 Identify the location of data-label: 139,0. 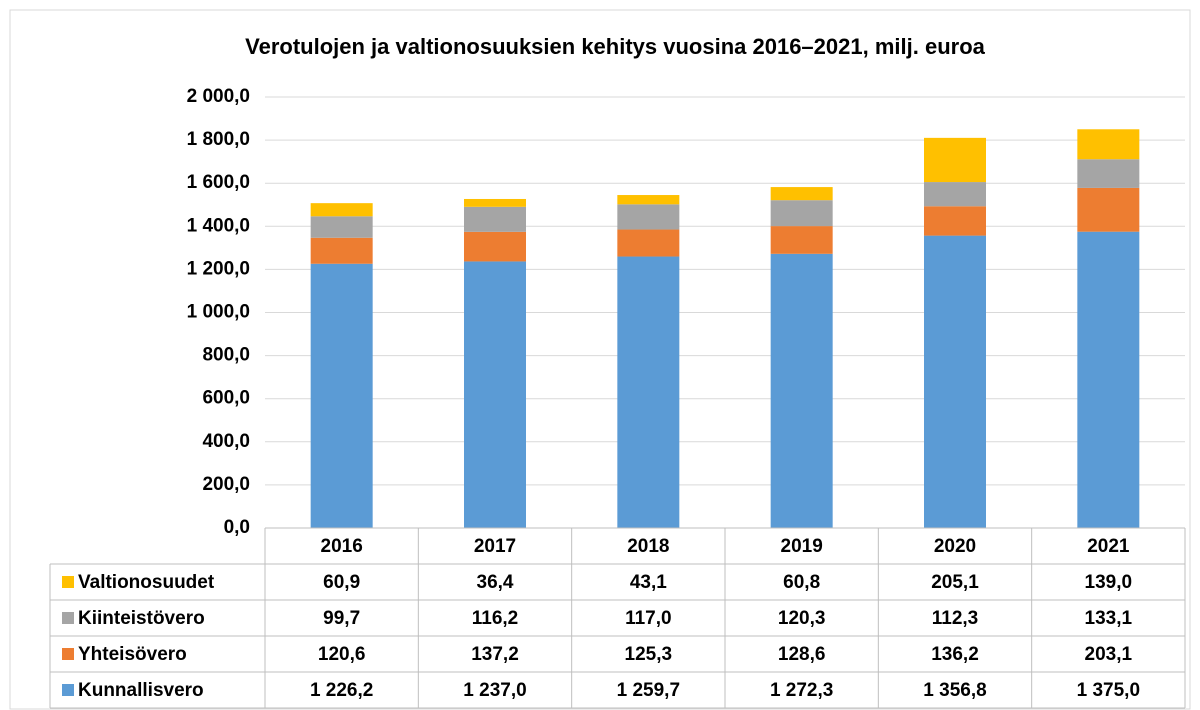
(1109, 582).